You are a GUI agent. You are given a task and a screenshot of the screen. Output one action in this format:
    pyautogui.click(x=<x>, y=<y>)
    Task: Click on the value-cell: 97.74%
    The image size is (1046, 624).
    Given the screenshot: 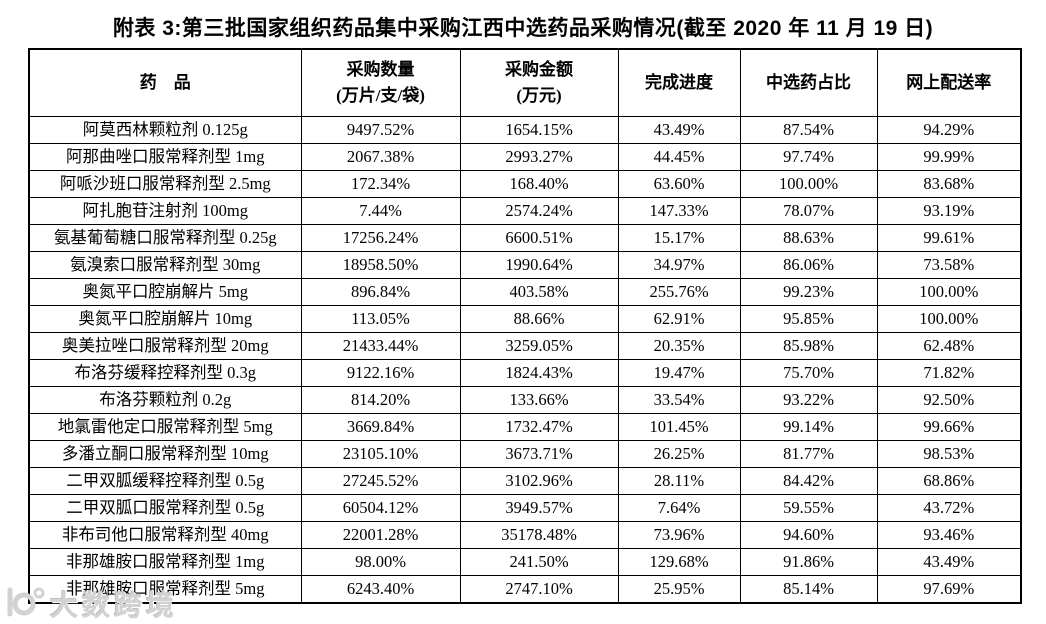 What is the action you would take?
    pyautogui.click(x=808, y=157)
    